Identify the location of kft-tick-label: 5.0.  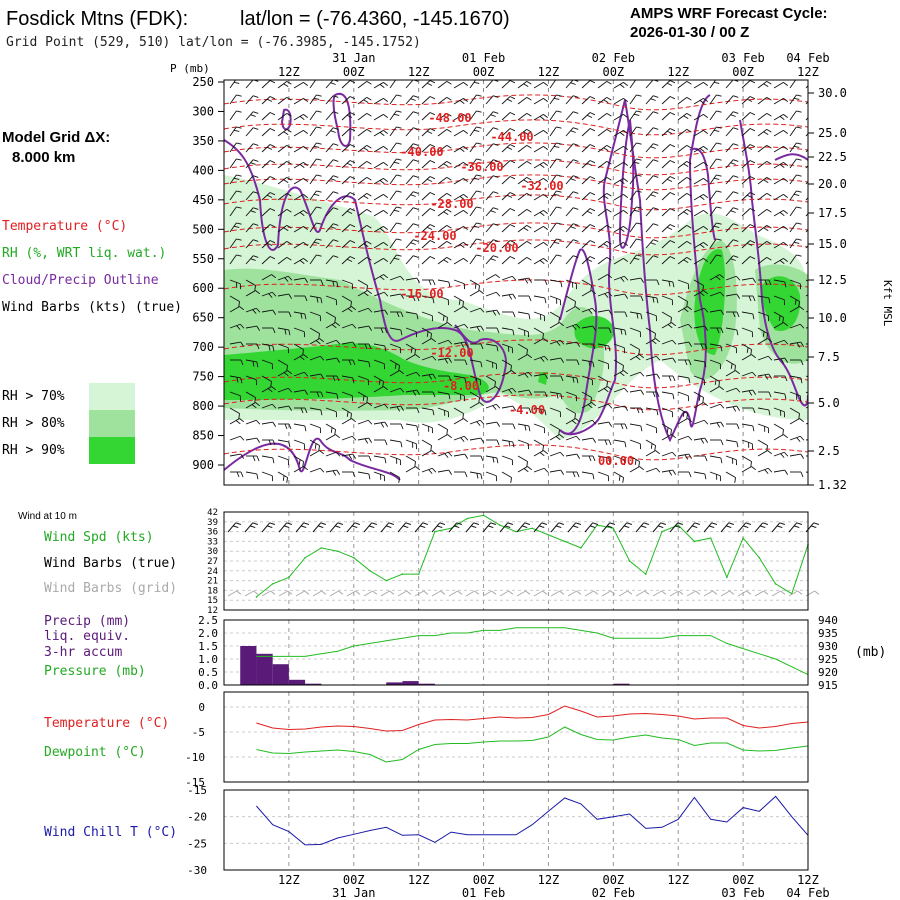
(829, 403).